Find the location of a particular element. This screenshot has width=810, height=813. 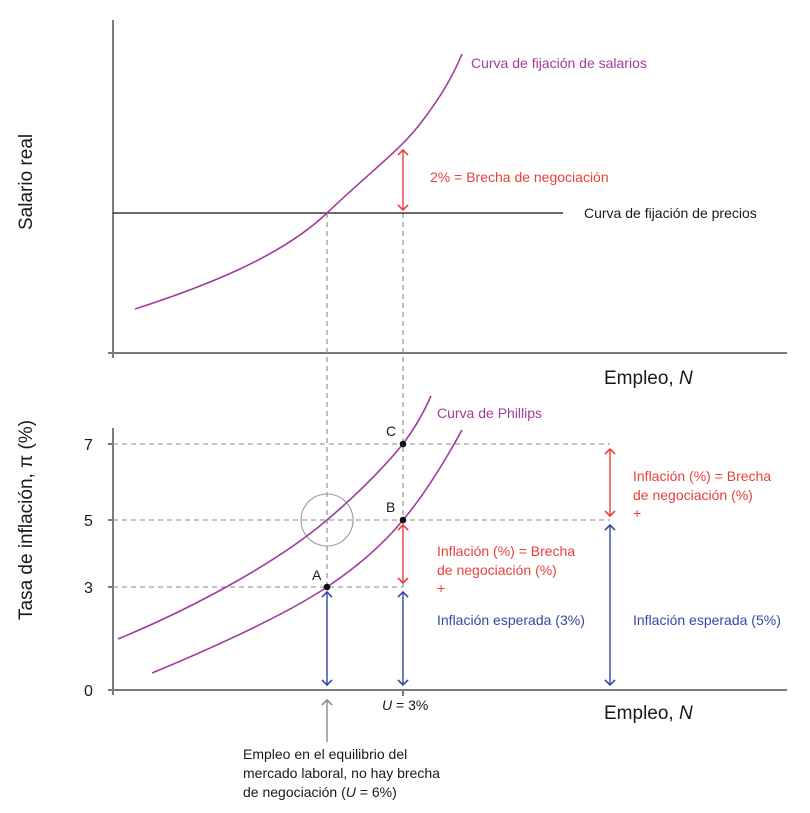

u3-label: U = 3% is located at coordinates (405, 705).